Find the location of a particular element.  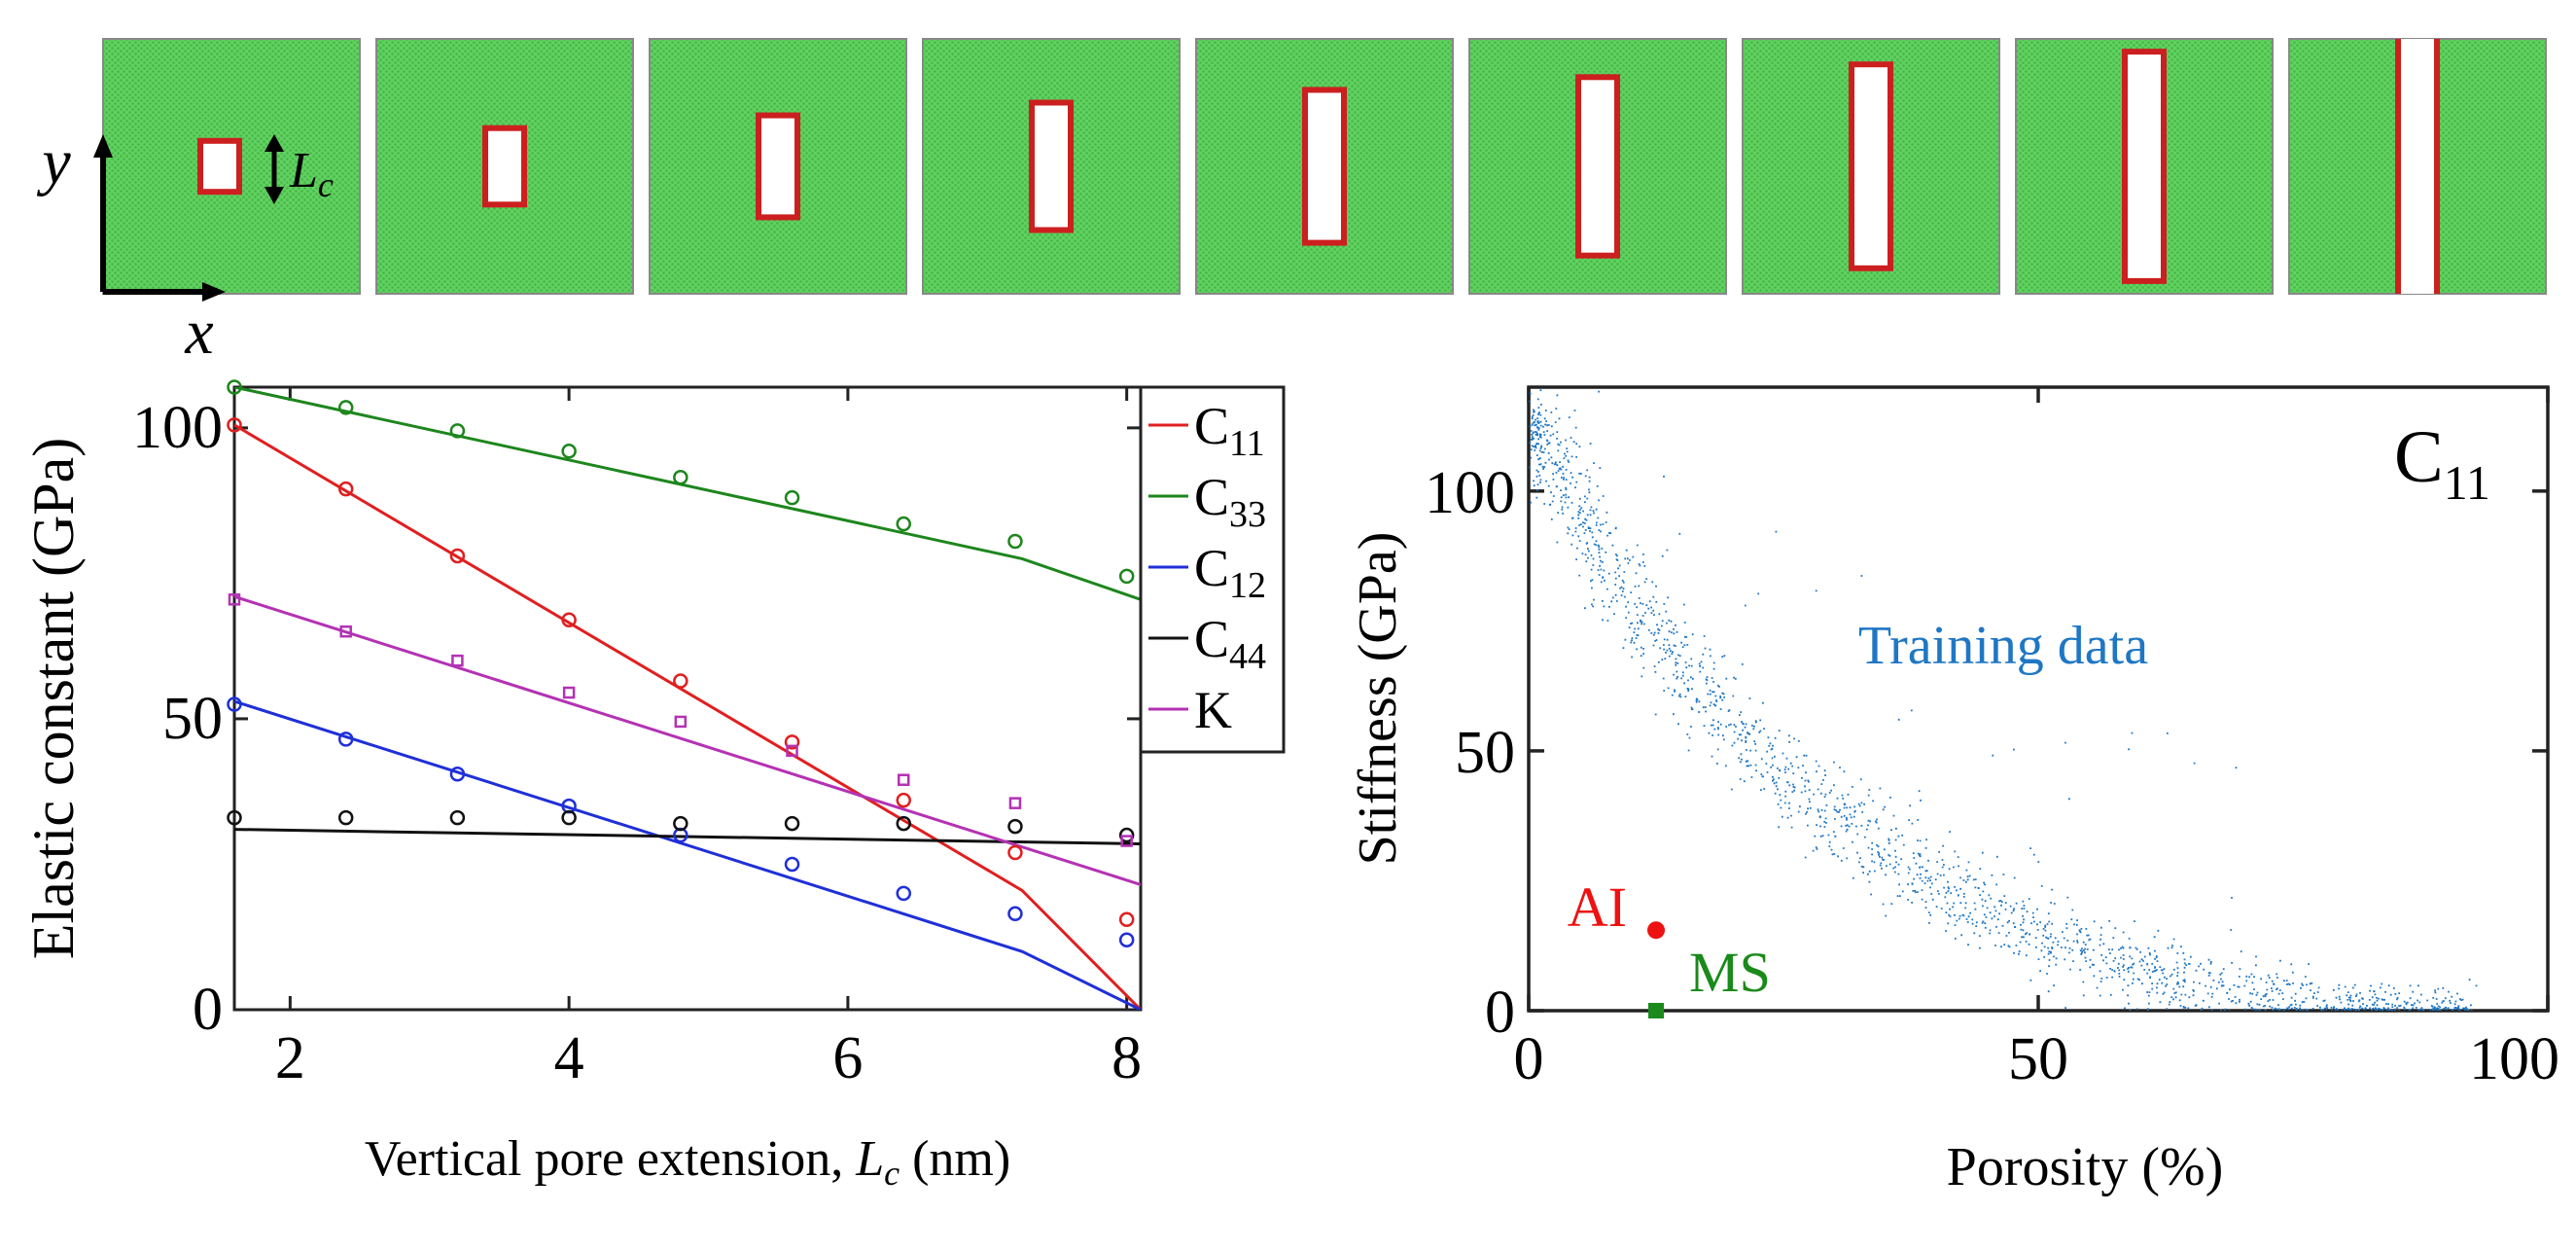

x-tick-label: 6 is located at coordinates (848, 1058).